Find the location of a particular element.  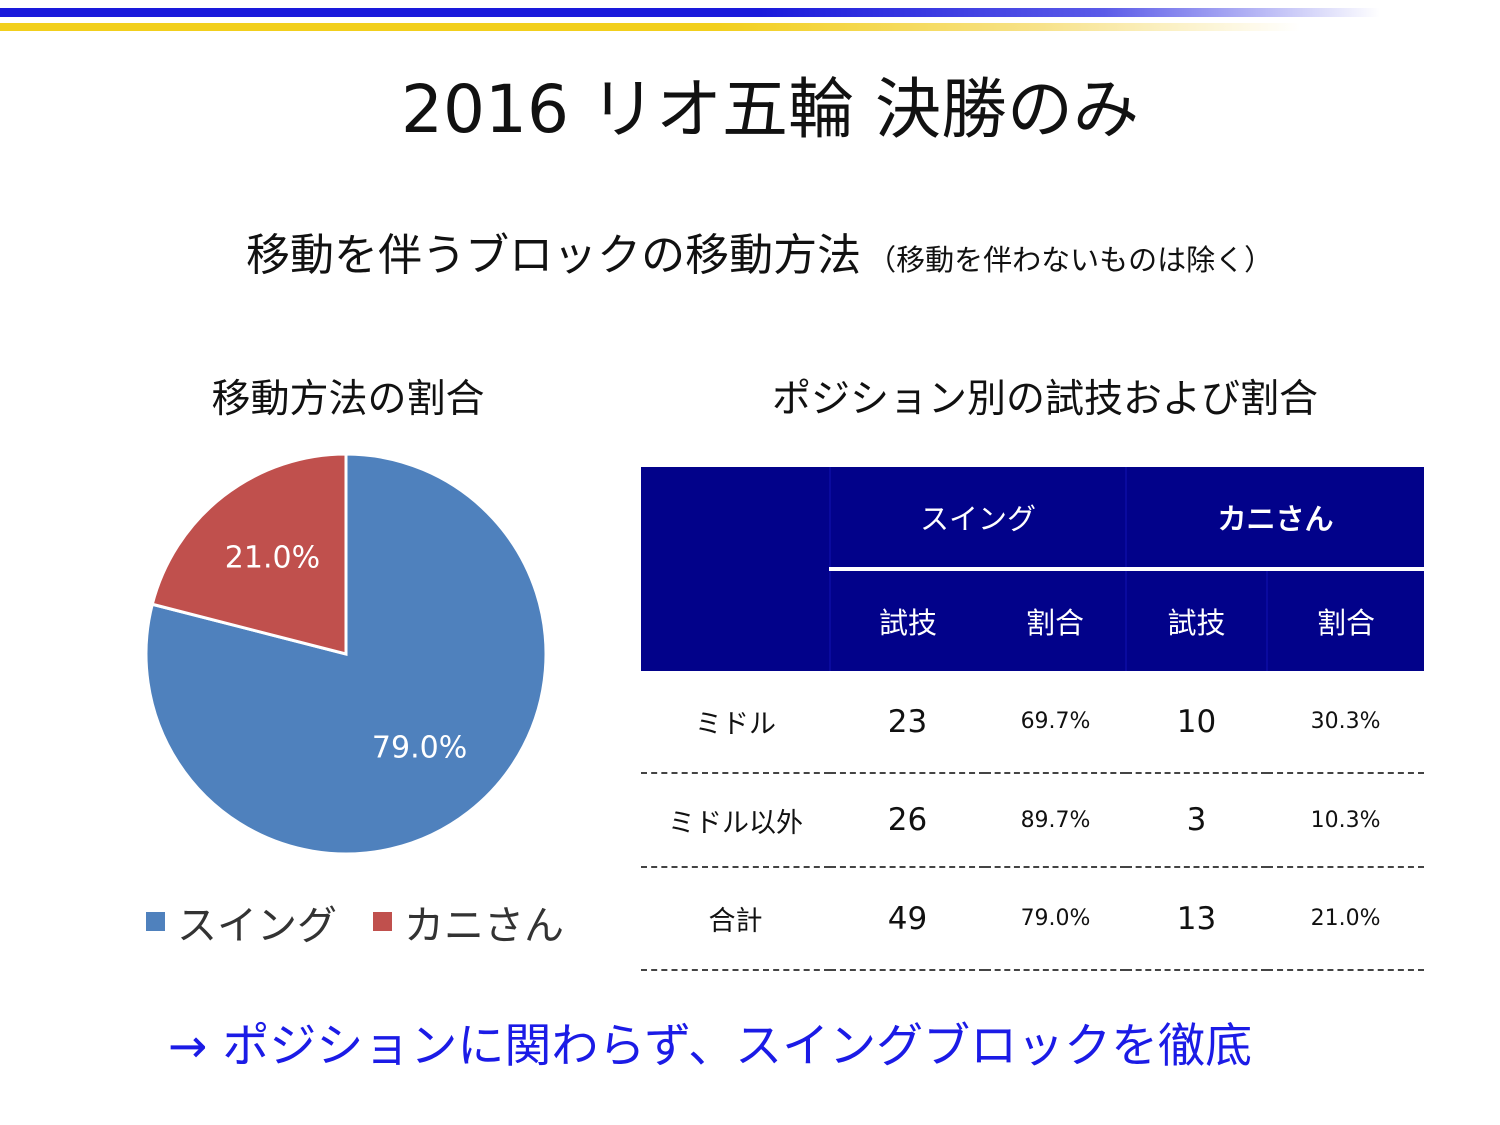

table-corner-cell is located at coordinates (735, 569).